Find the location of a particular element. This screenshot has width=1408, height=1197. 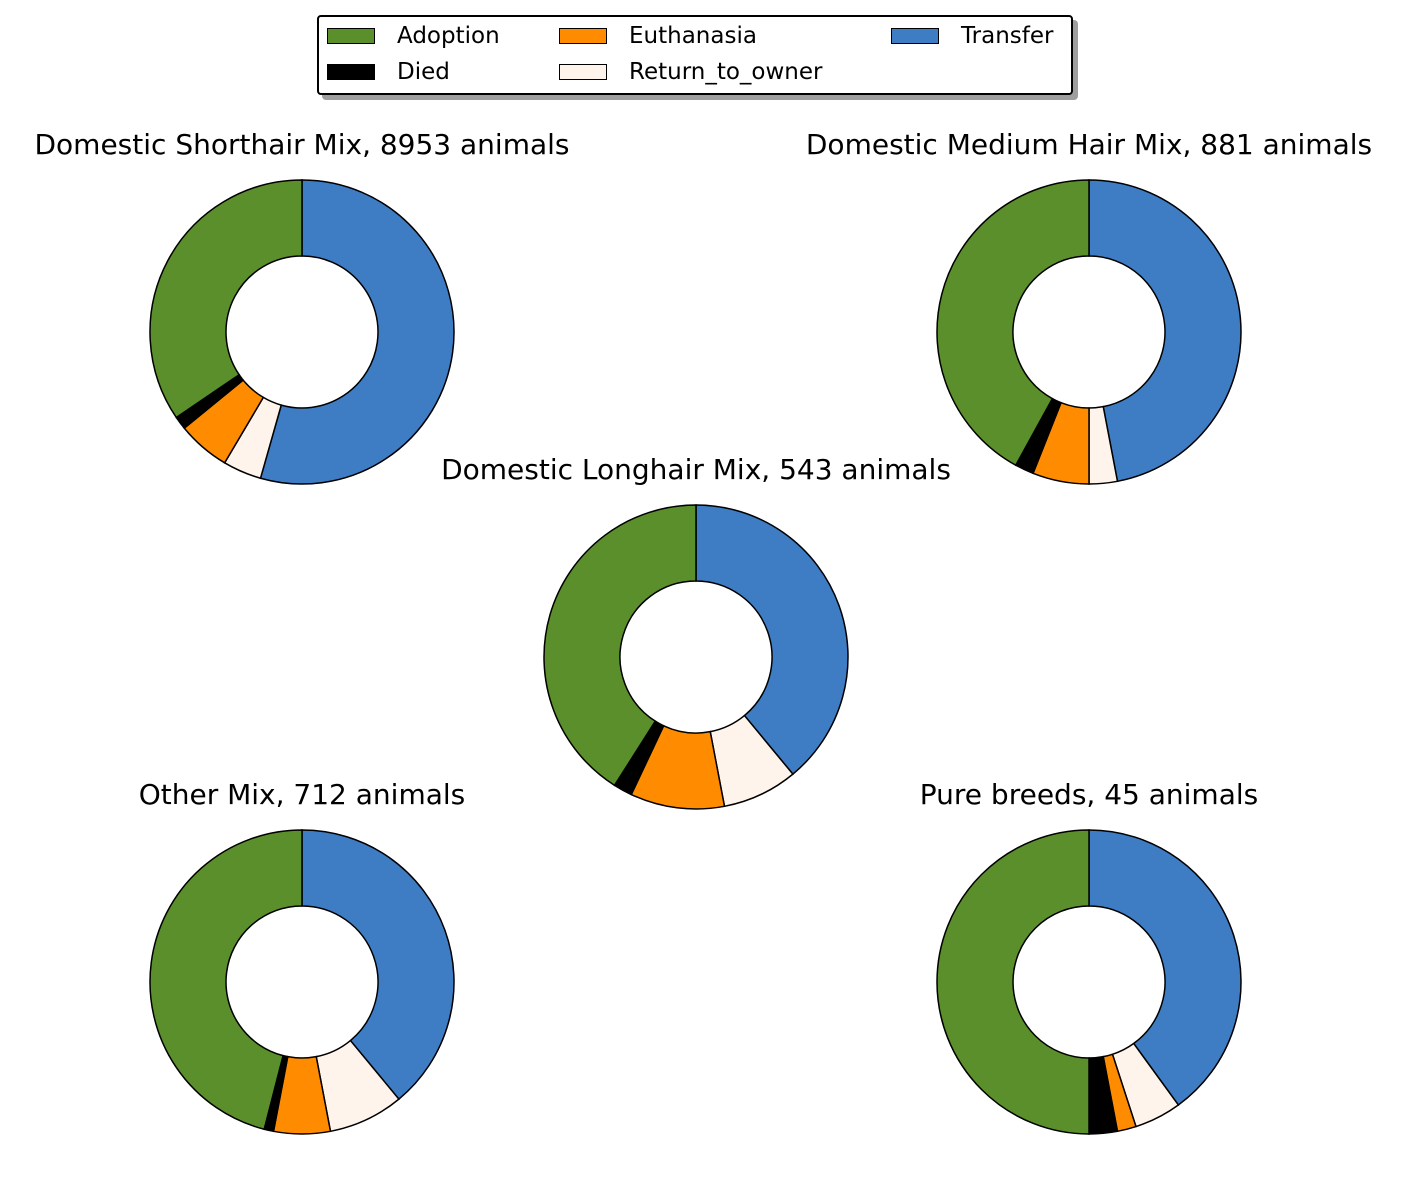

chart-title-domestic-medium-hair-mix: Domestic Medium Hair Mix, 881 animals is located at coordinates (1089, 144).